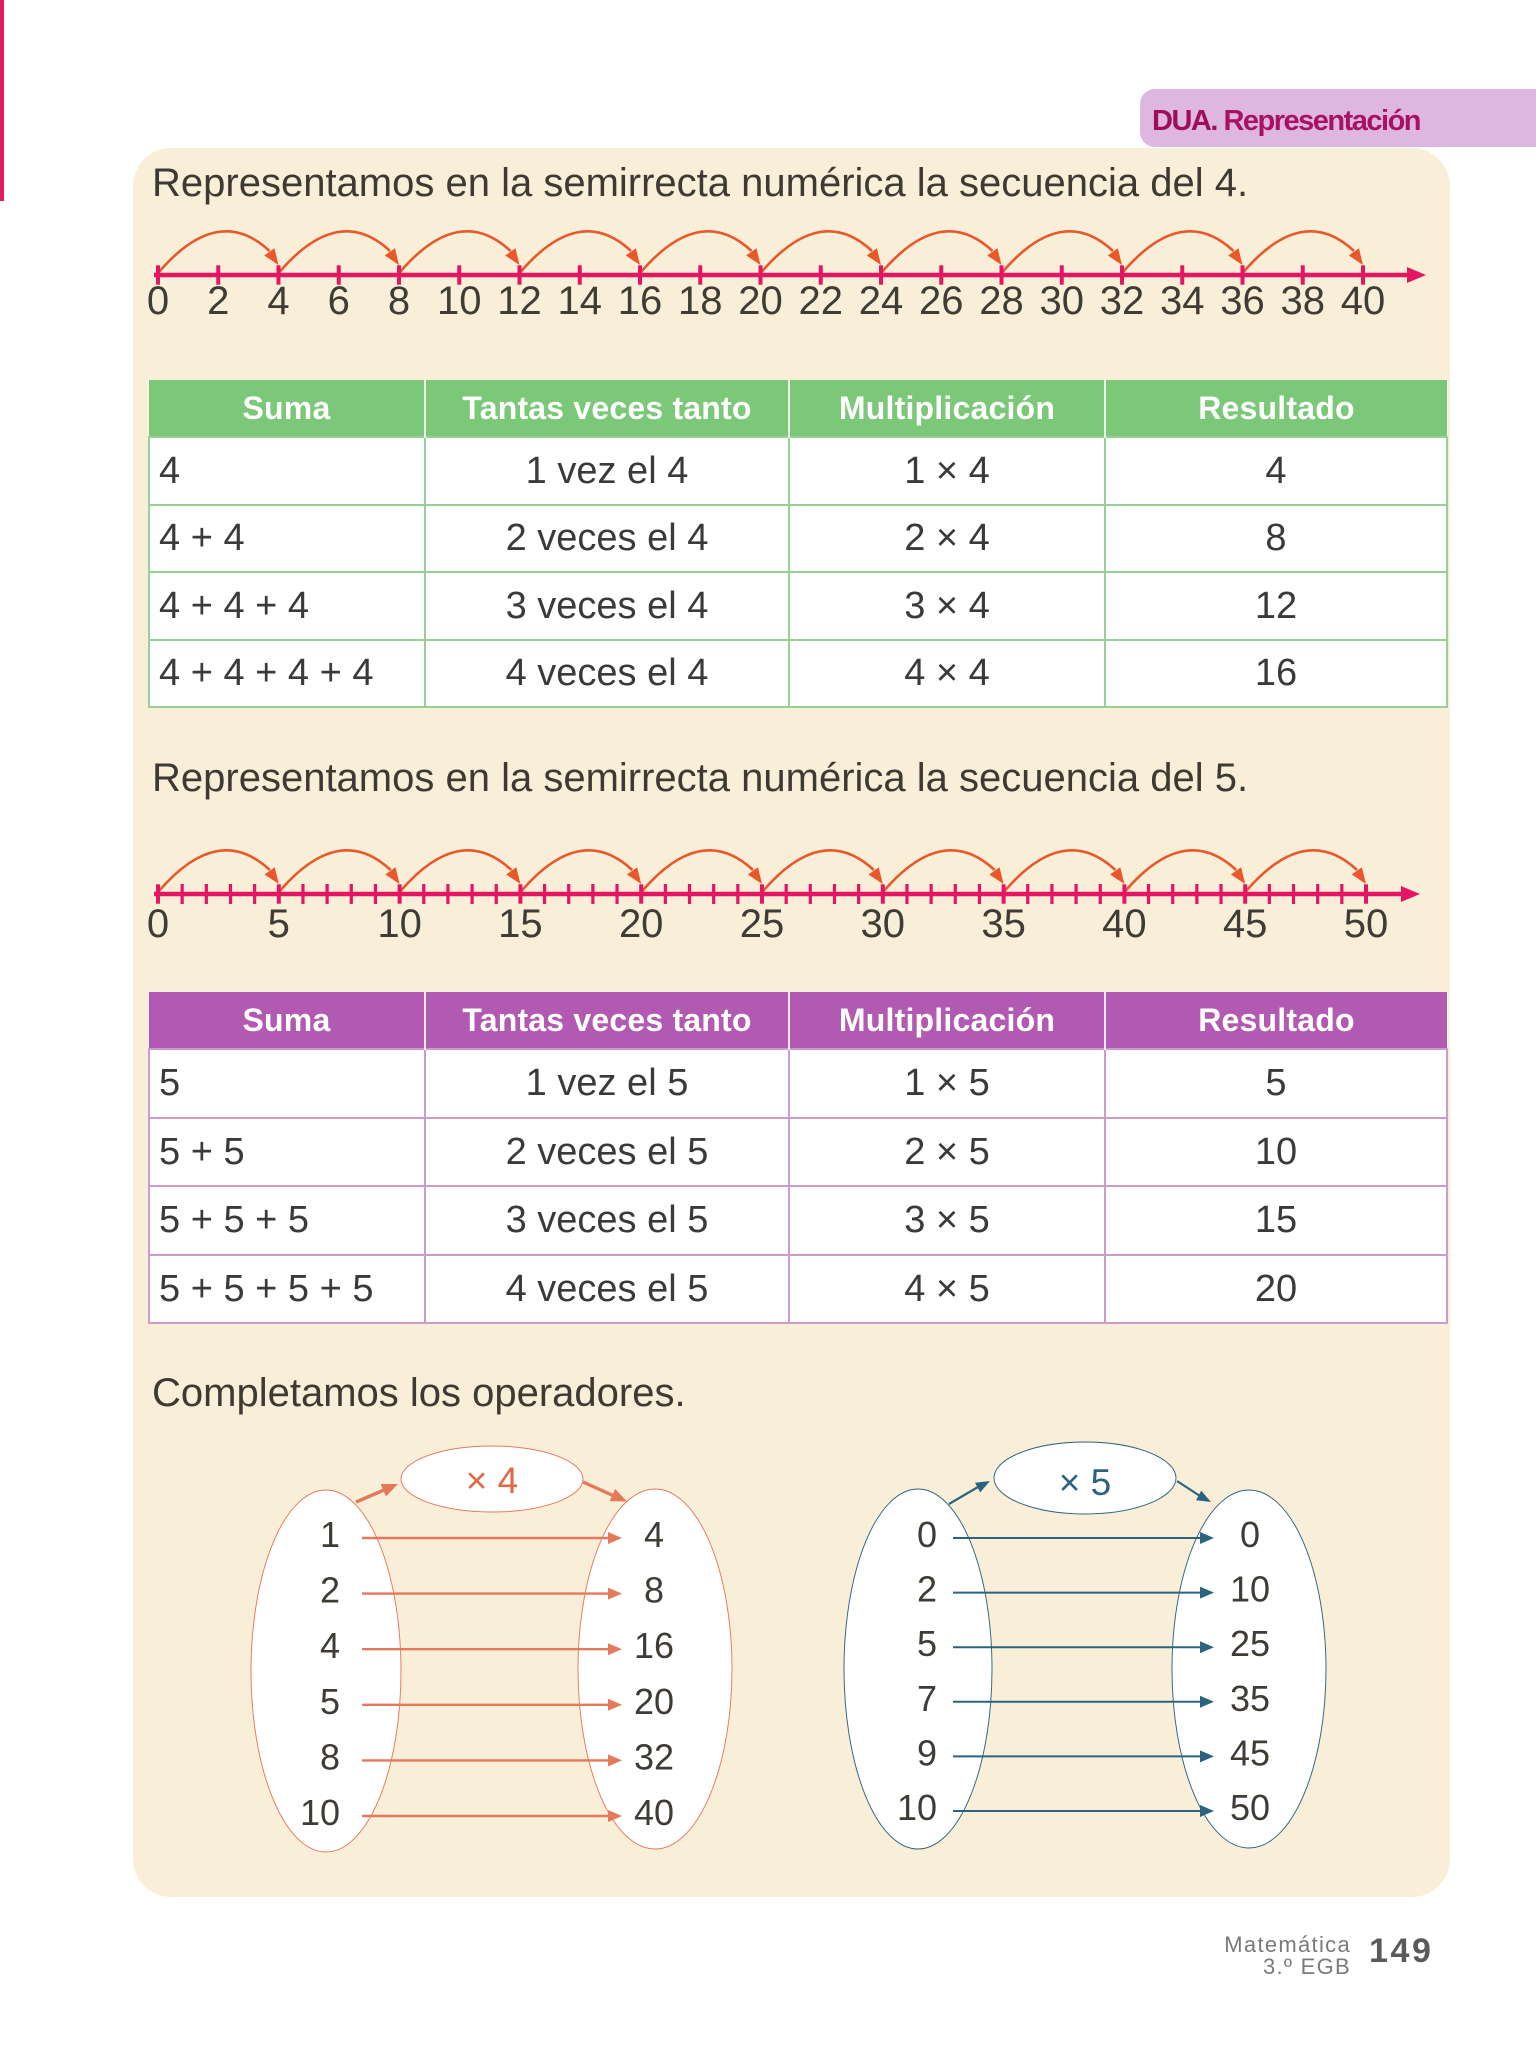 Image resolution: width=1536 pixels, height=2048 pixels. What do you see at coordinates (519, 301) in the screenshot?
I see `svg-text: 12` at bounding box center [519, 301].